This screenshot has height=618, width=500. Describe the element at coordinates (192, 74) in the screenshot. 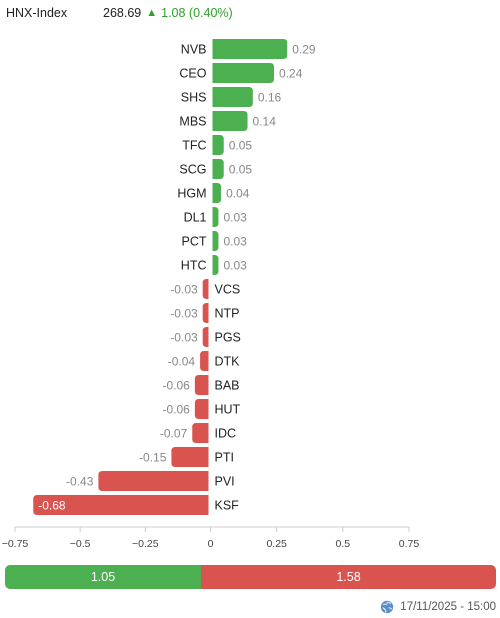

I see `category-label: CEO` at that location.